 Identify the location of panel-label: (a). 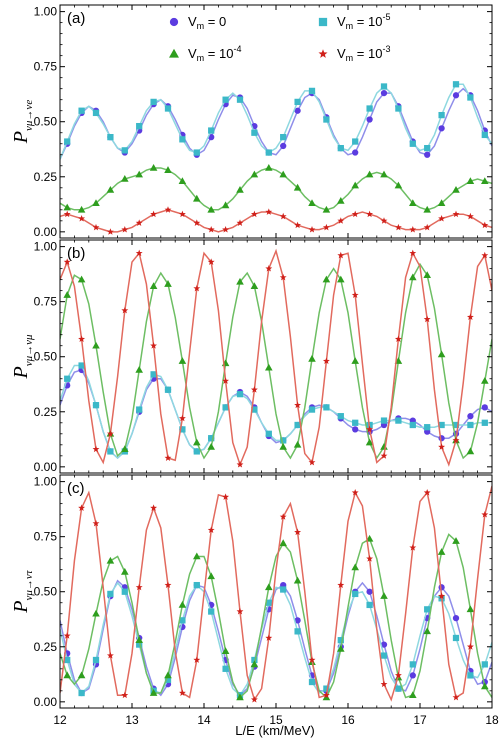
(76, 18).